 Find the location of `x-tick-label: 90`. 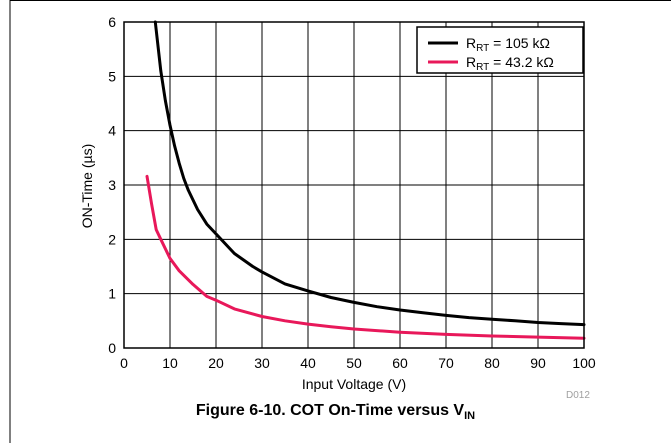

x-tick-label: 90 is located at coordinates (538, 363).